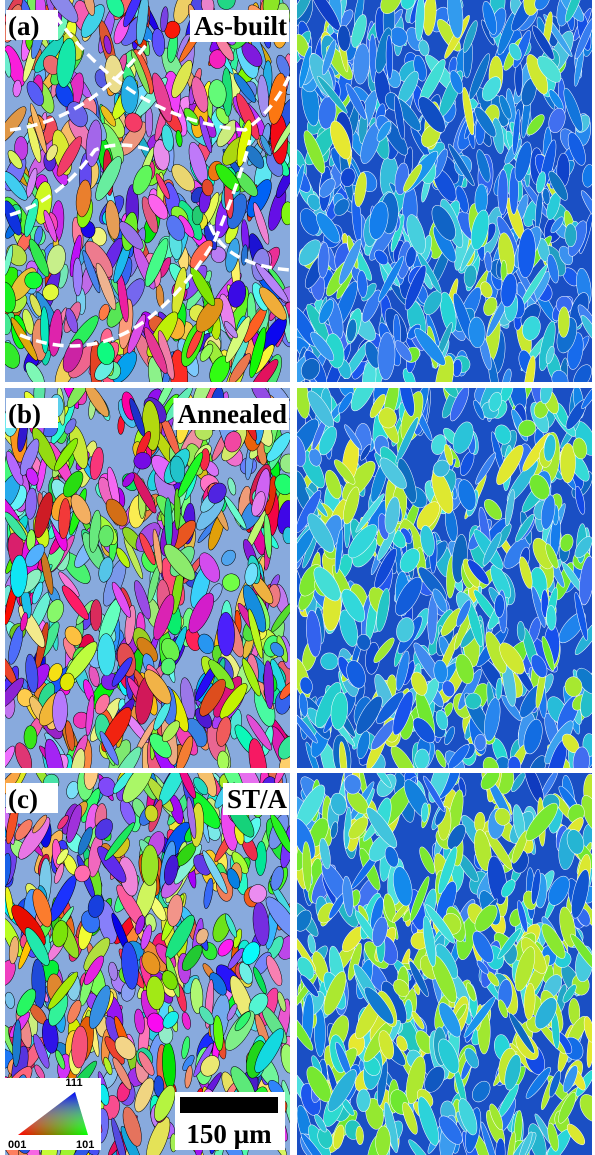  Describe the element at coordinates (17, 1145) in the screenshot. I see `legend-left: 001` at that location.